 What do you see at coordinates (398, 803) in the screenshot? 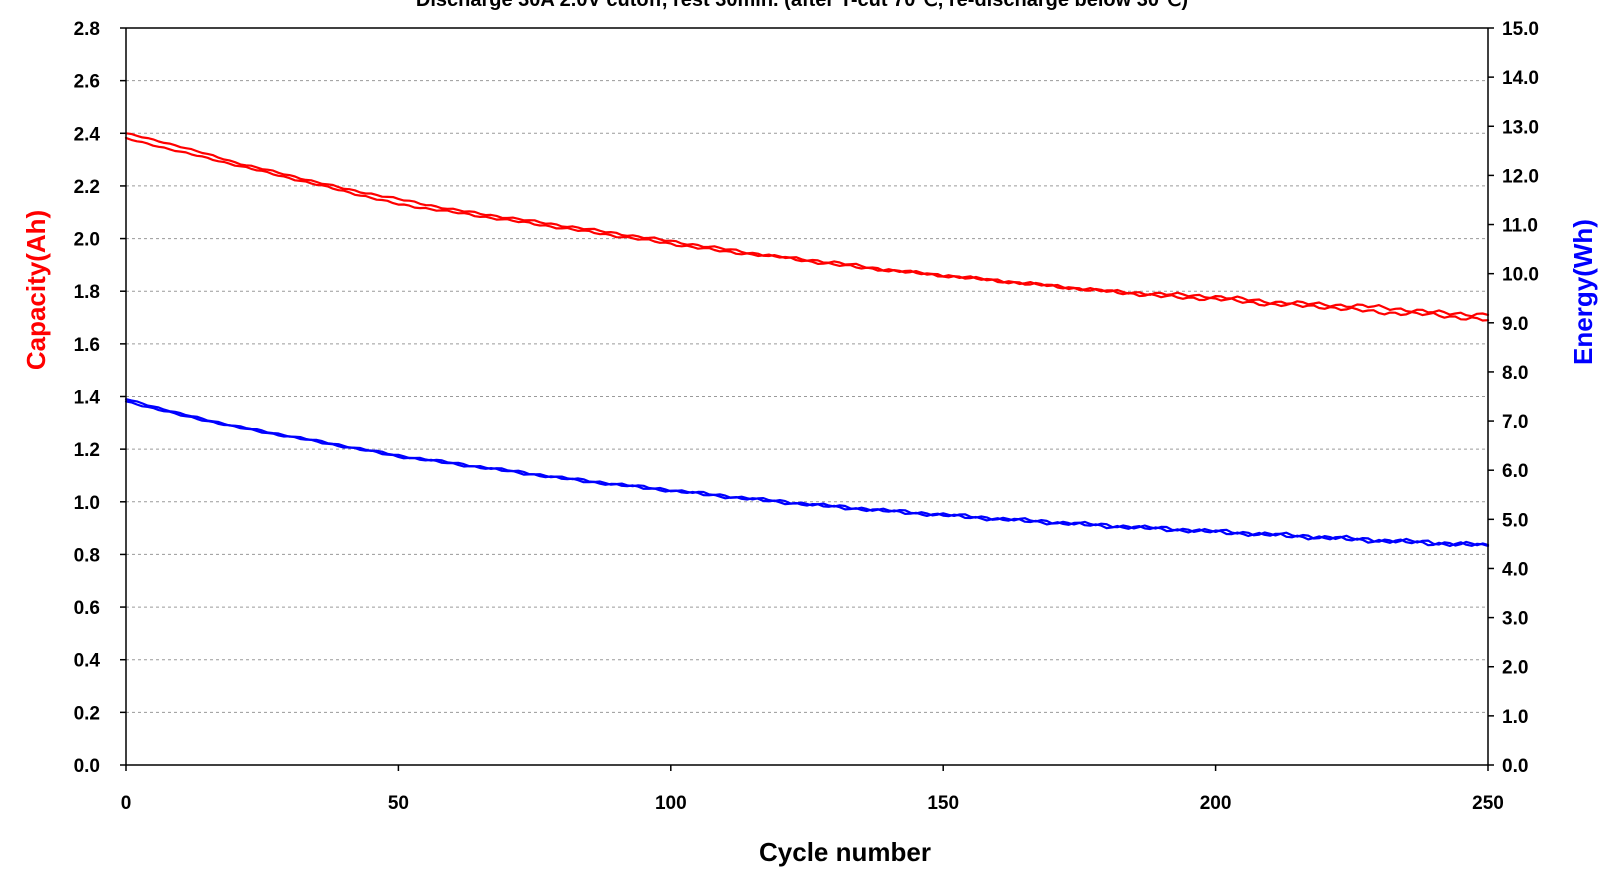
I see `x-tick-label: 50` at bounding box center [398, 803].